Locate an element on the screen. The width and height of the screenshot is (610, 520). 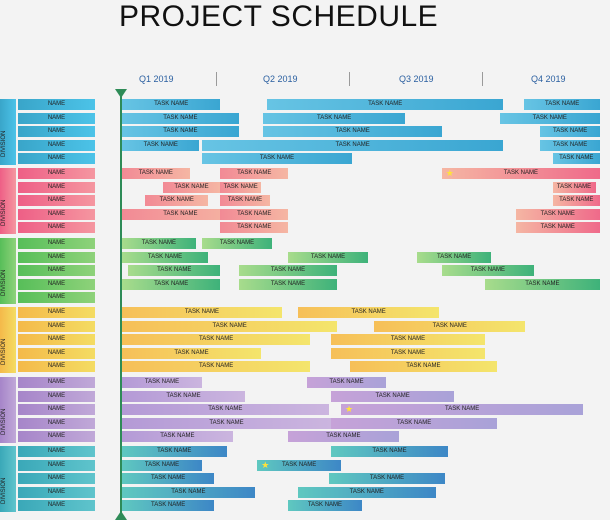
quarter-label-q1: Q1 2019 is located at coordinates (156, 79).